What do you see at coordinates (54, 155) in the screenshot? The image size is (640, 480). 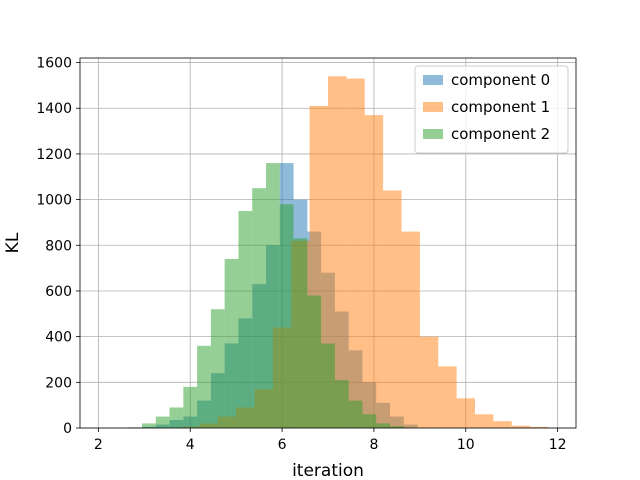 I see `y-tick-label: 1200` at bounding box center [54, 155].